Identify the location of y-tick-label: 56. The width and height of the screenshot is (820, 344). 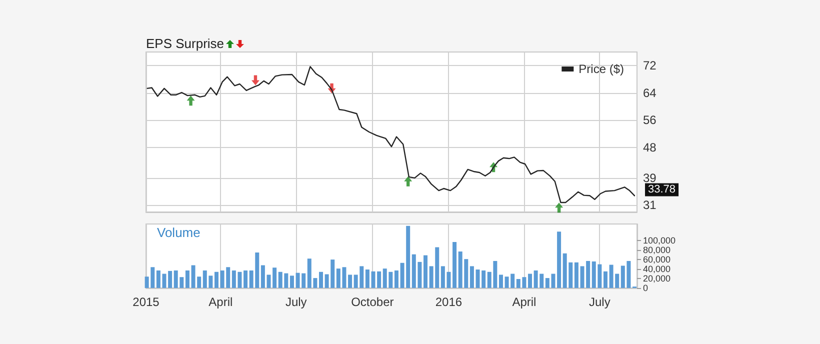
(650, 120).